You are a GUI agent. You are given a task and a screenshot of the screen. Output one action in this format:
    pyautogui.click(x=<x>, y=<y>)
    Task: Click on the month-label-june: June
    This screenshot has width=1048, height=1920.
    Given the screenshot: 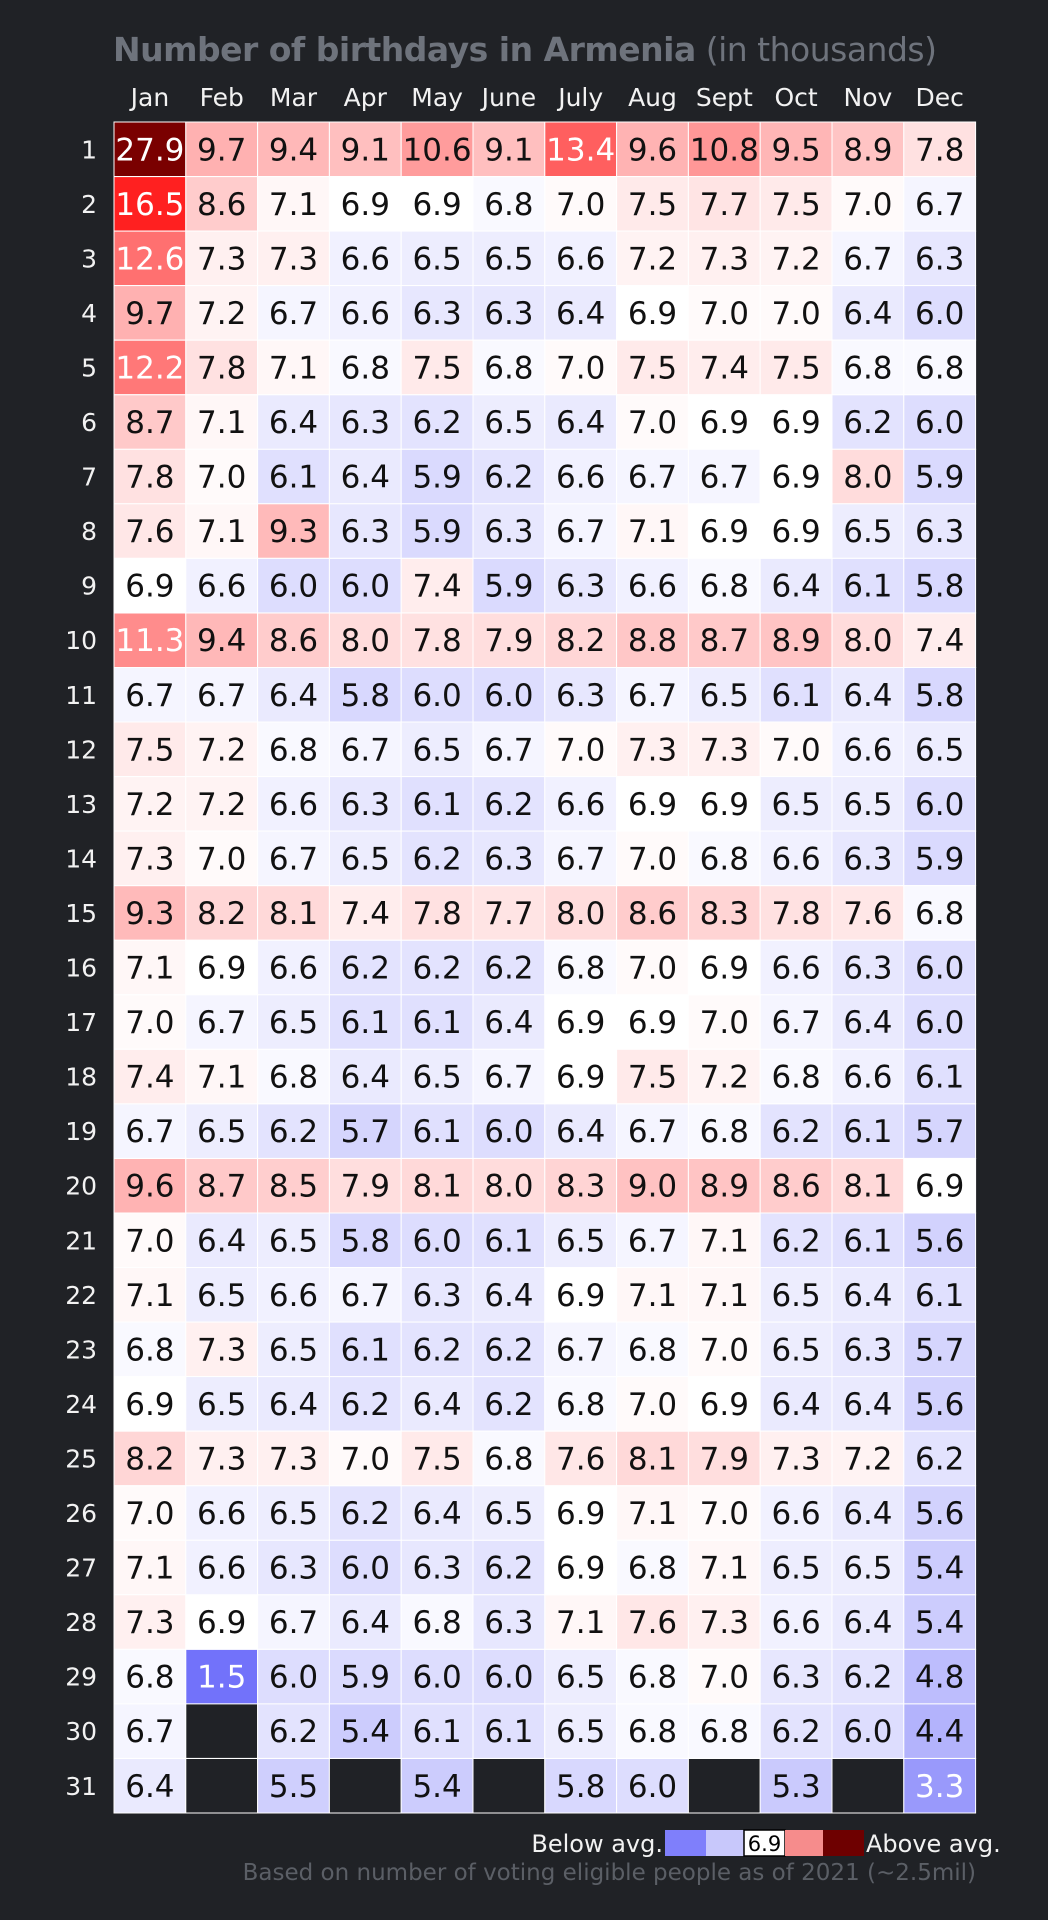 What is the action you would take?
    pyautogui.click(x=508, y=97)
    